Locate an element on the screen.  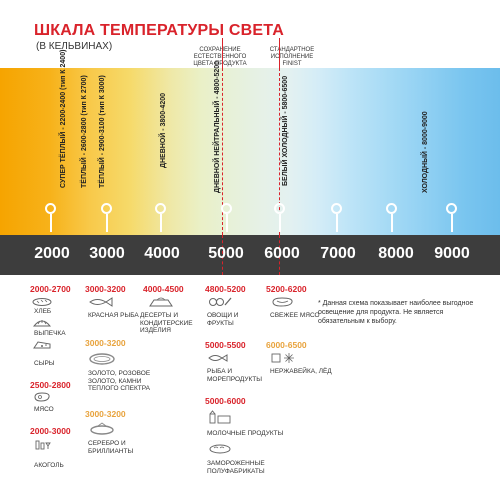
pastry-icon is located at coordinates (42, 323).